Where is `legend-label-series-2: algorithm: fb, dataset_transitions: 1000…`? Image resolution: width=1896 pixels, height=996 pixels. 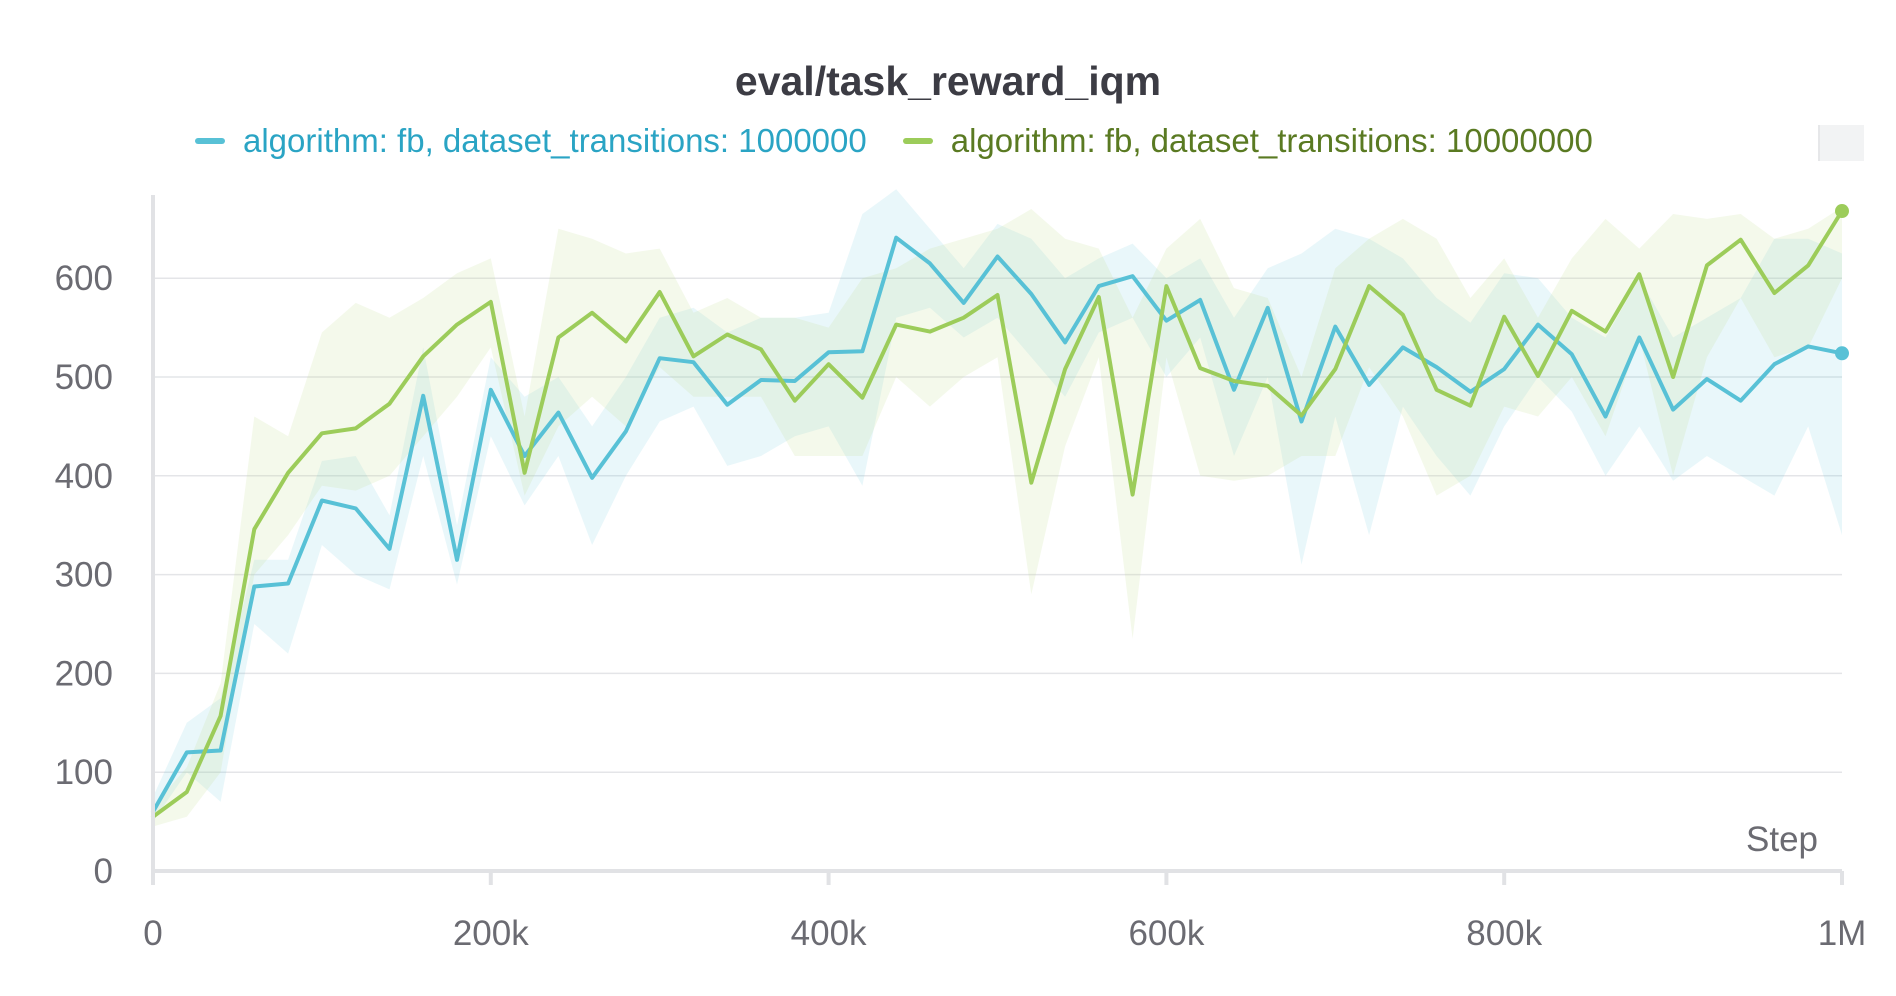 legend-label-series-2: algorithm: fb, dataset_transitions: 1000… is located at coordinates (1271, 140).